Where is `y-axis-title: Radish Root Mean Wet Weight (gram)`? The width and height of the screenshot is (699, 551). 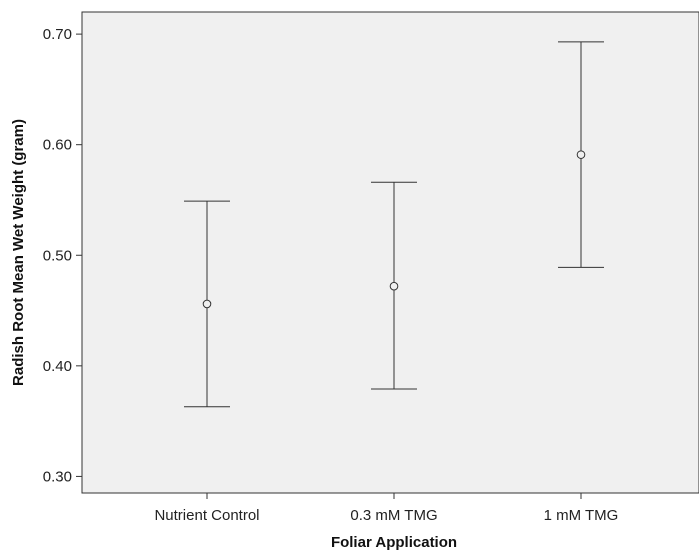 y-axis-title: Radish Root Mean Wet Weight (gram) is located at coordinates (18, 252).